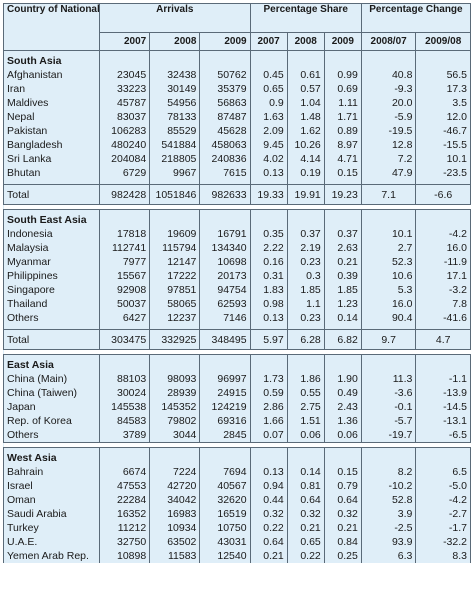  Describe the element at coordinates (268, 500) in the screenshot. I see `value-cell: 0.44` at that location.